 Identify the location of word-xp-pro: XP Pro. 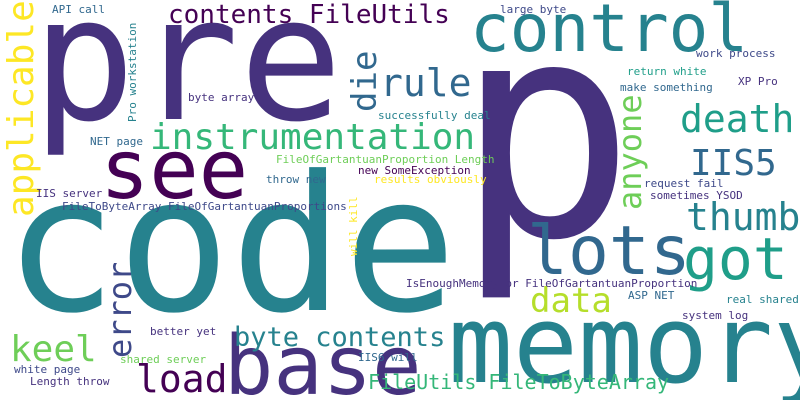
(758, 81).